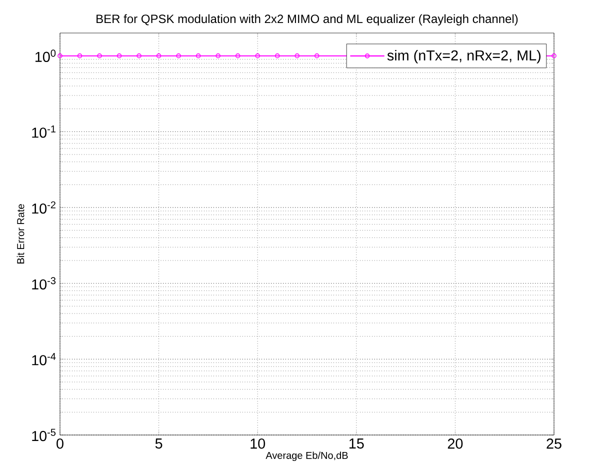 The width and height of the screenshot is (597, 475). Describe the element at coordinates (44, 283) in the screenshot. I see `y-tick-label: 10$^{-3}$` at that location.